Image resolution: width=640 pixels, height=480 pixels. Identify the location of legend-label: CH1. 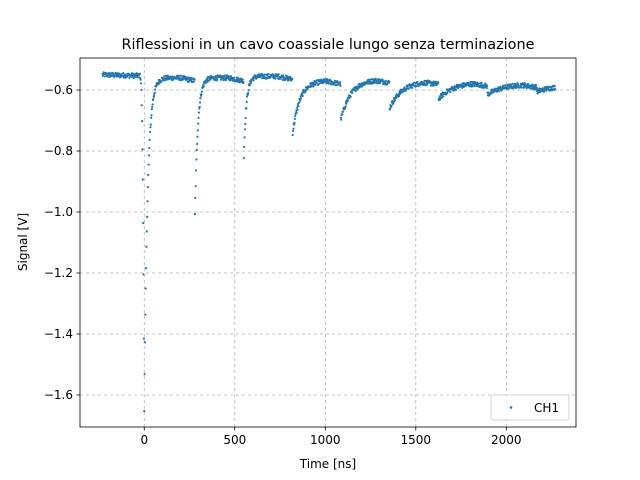
(546, 408).